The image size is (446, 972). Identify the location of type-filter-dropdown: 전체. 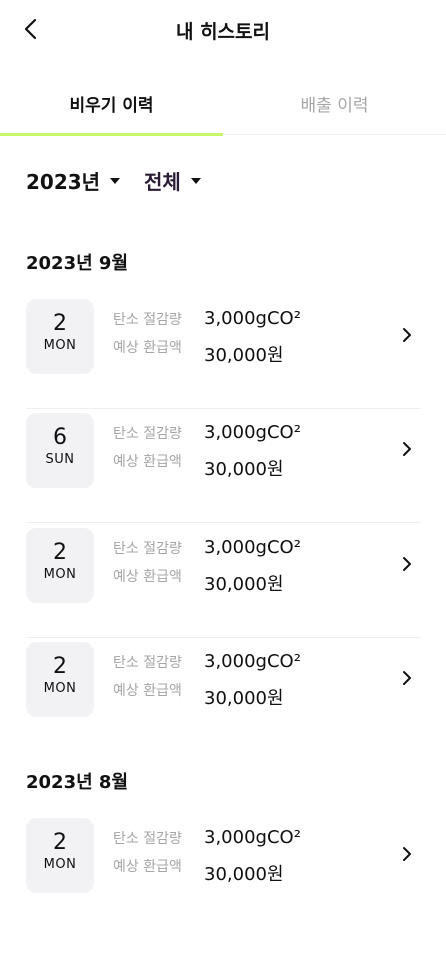
(172, 180).